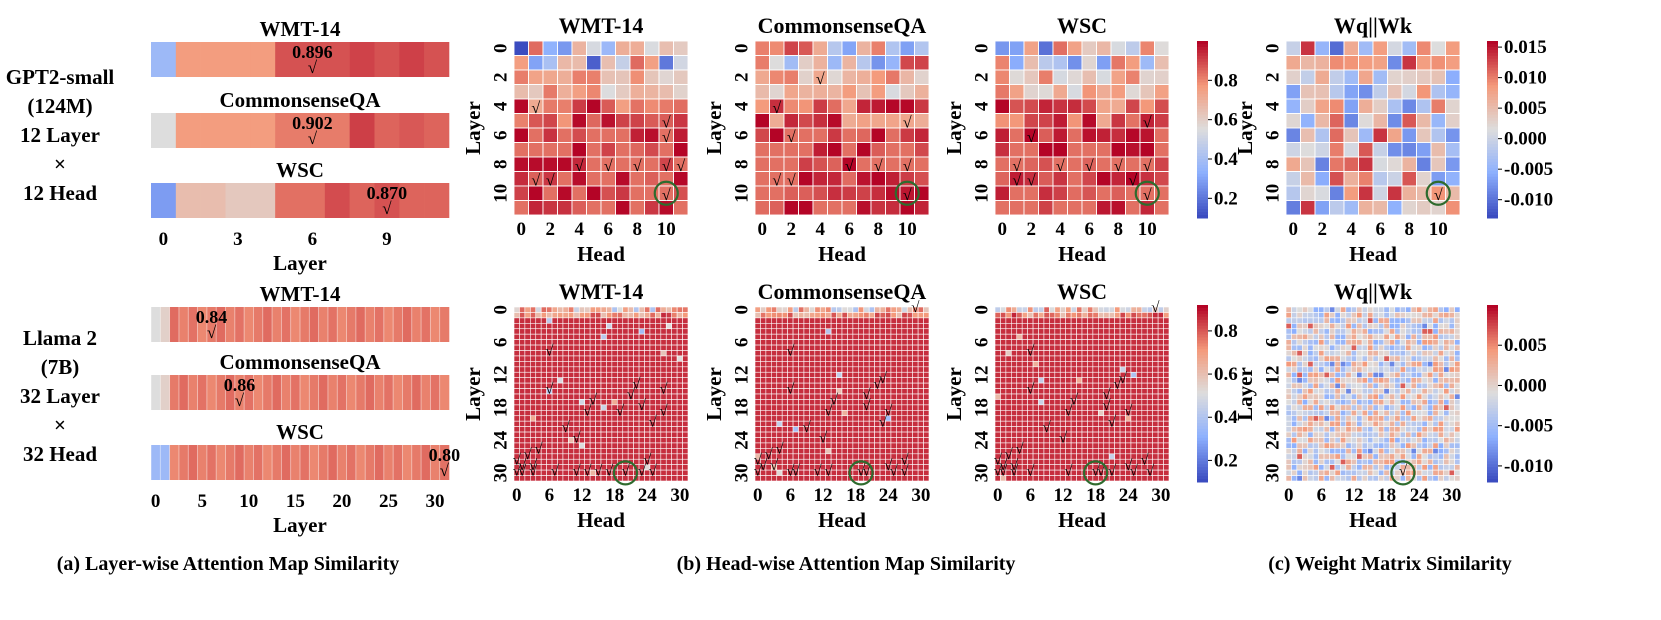 The height and width of the screenshot is (620, 1661). Describe the element at coordinates (387, 239) in the screenshot. I see `layer-tick: 9` at that location.